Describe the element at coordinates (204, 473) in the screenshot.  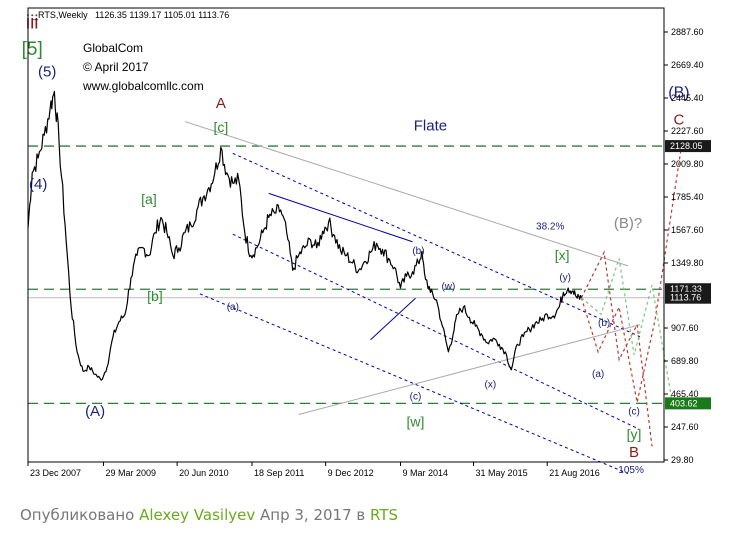
I see `x-tick-label: 20 Jun 2010` at that location.